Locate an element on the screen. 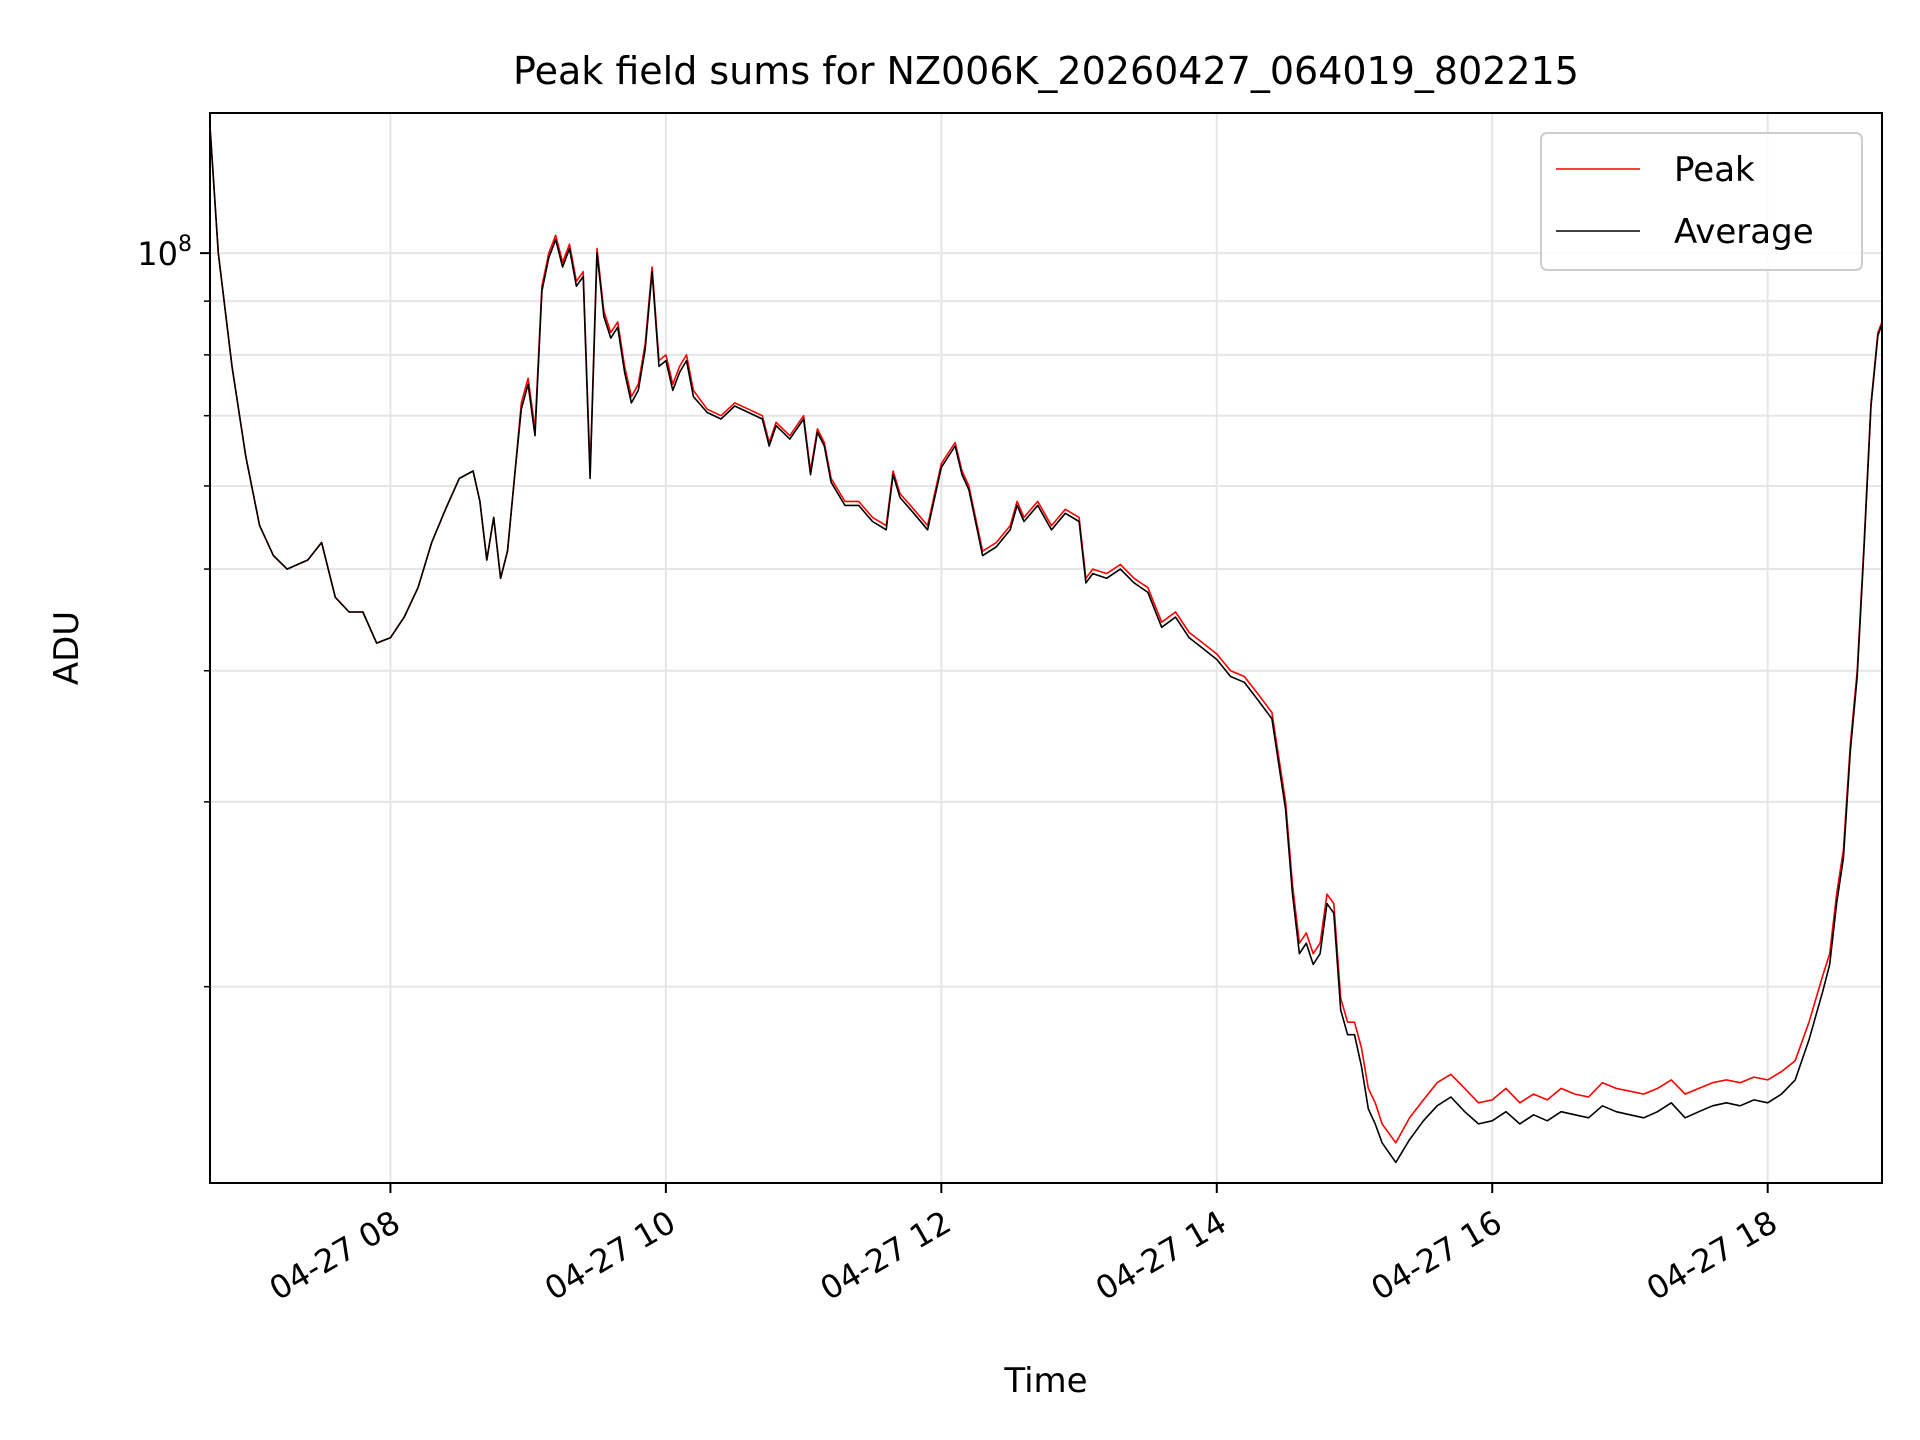 This screenshot has width=1920, height=1440. y-axis-ticks: 108 is located at coordinates (173, 610).